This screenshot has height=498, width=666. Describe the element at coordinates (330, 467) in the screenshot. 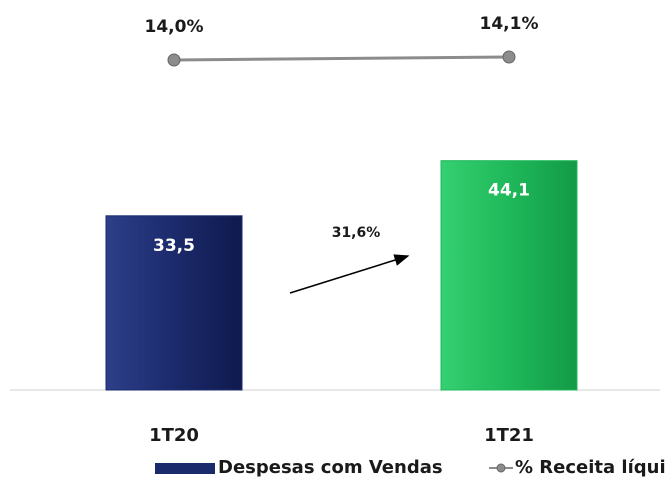

I see `legend-label: Despesas com Vendas` at that location.